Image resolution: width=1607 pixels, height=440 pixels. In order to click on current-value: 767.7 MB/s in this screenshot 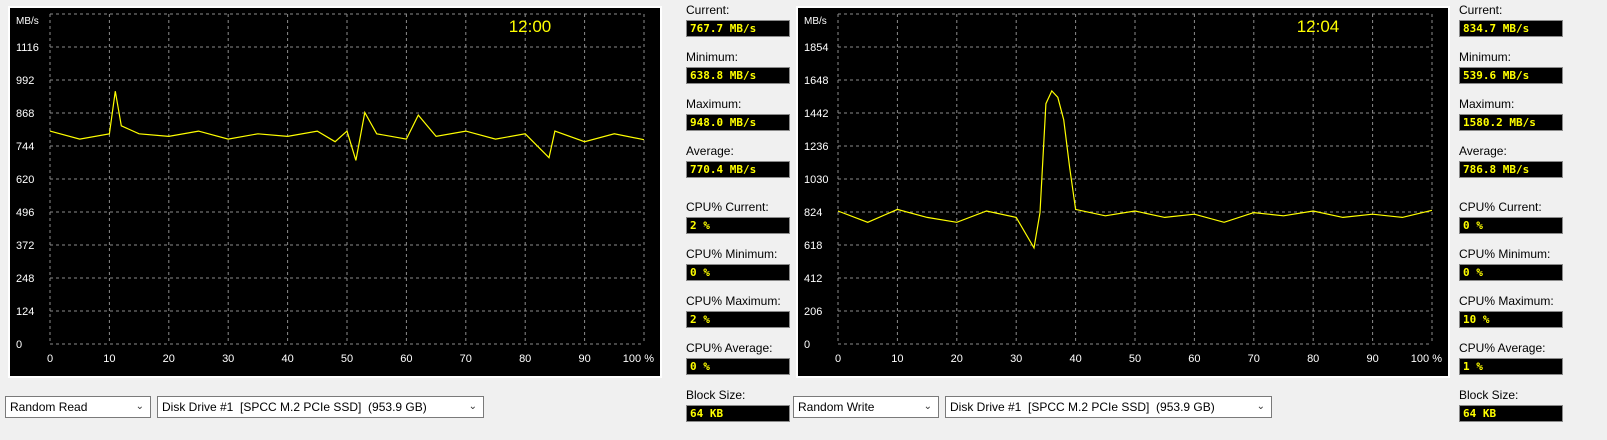, I will do `click(738, 28)`.